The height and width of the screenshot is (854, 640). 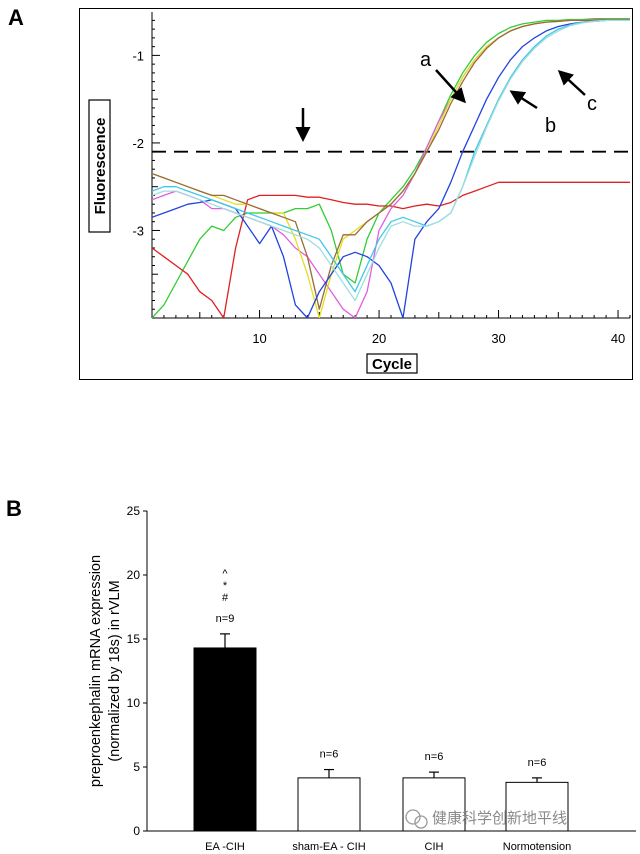 I want to click on wechat-icon, so click(x=413, y=817).